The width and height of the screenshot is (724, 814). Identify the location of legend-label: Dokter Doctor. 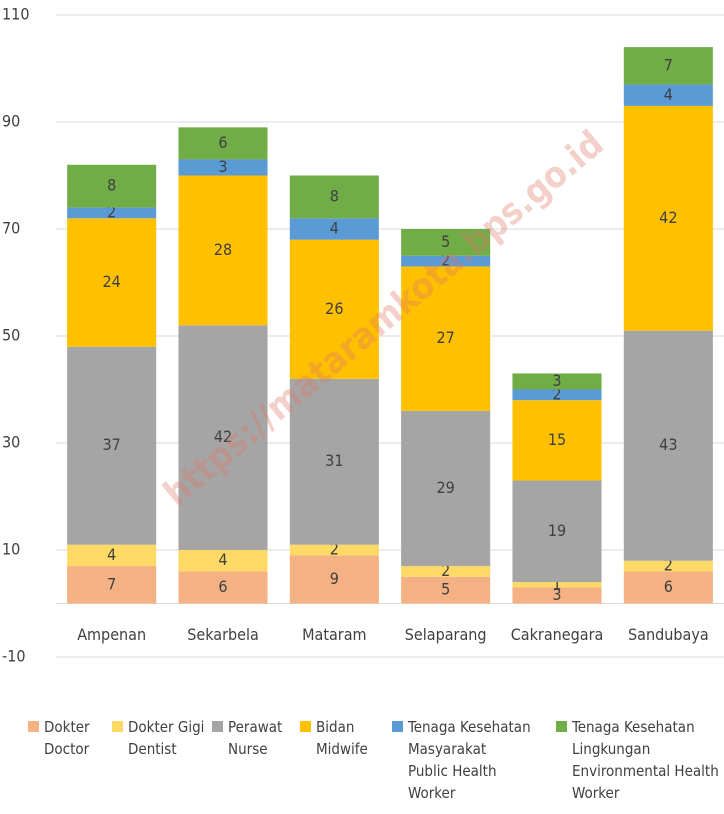
(67, 738).